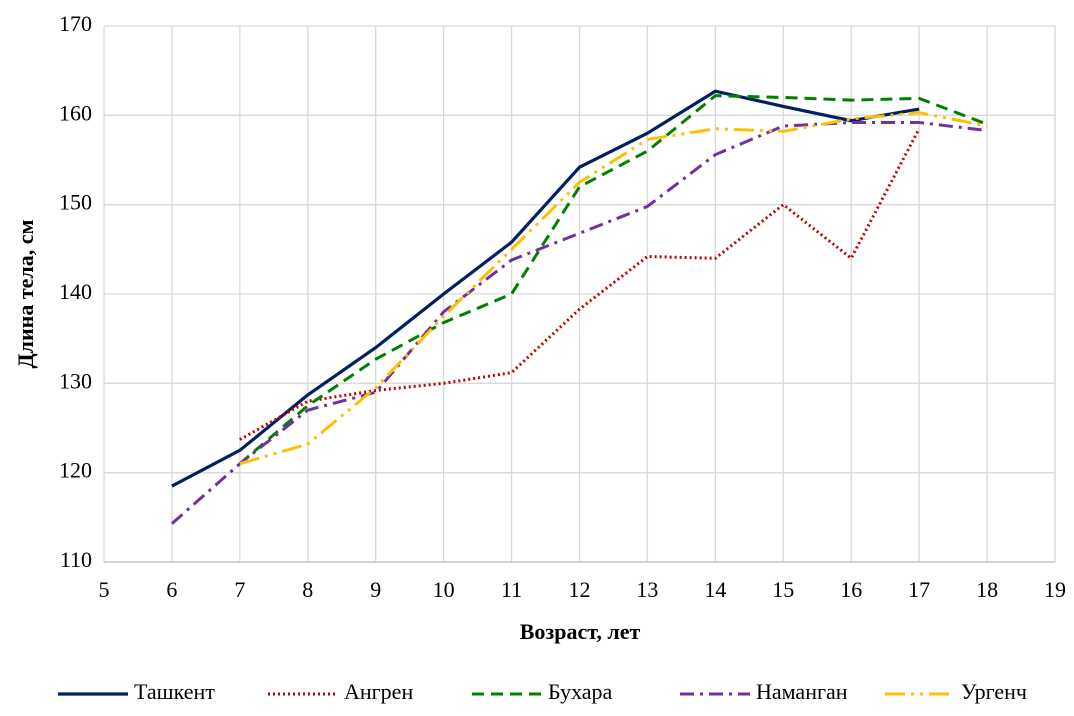  Describe the element at coordinates (104, 589) in the screenshot. I see `x-tick-label: 5` at that location.